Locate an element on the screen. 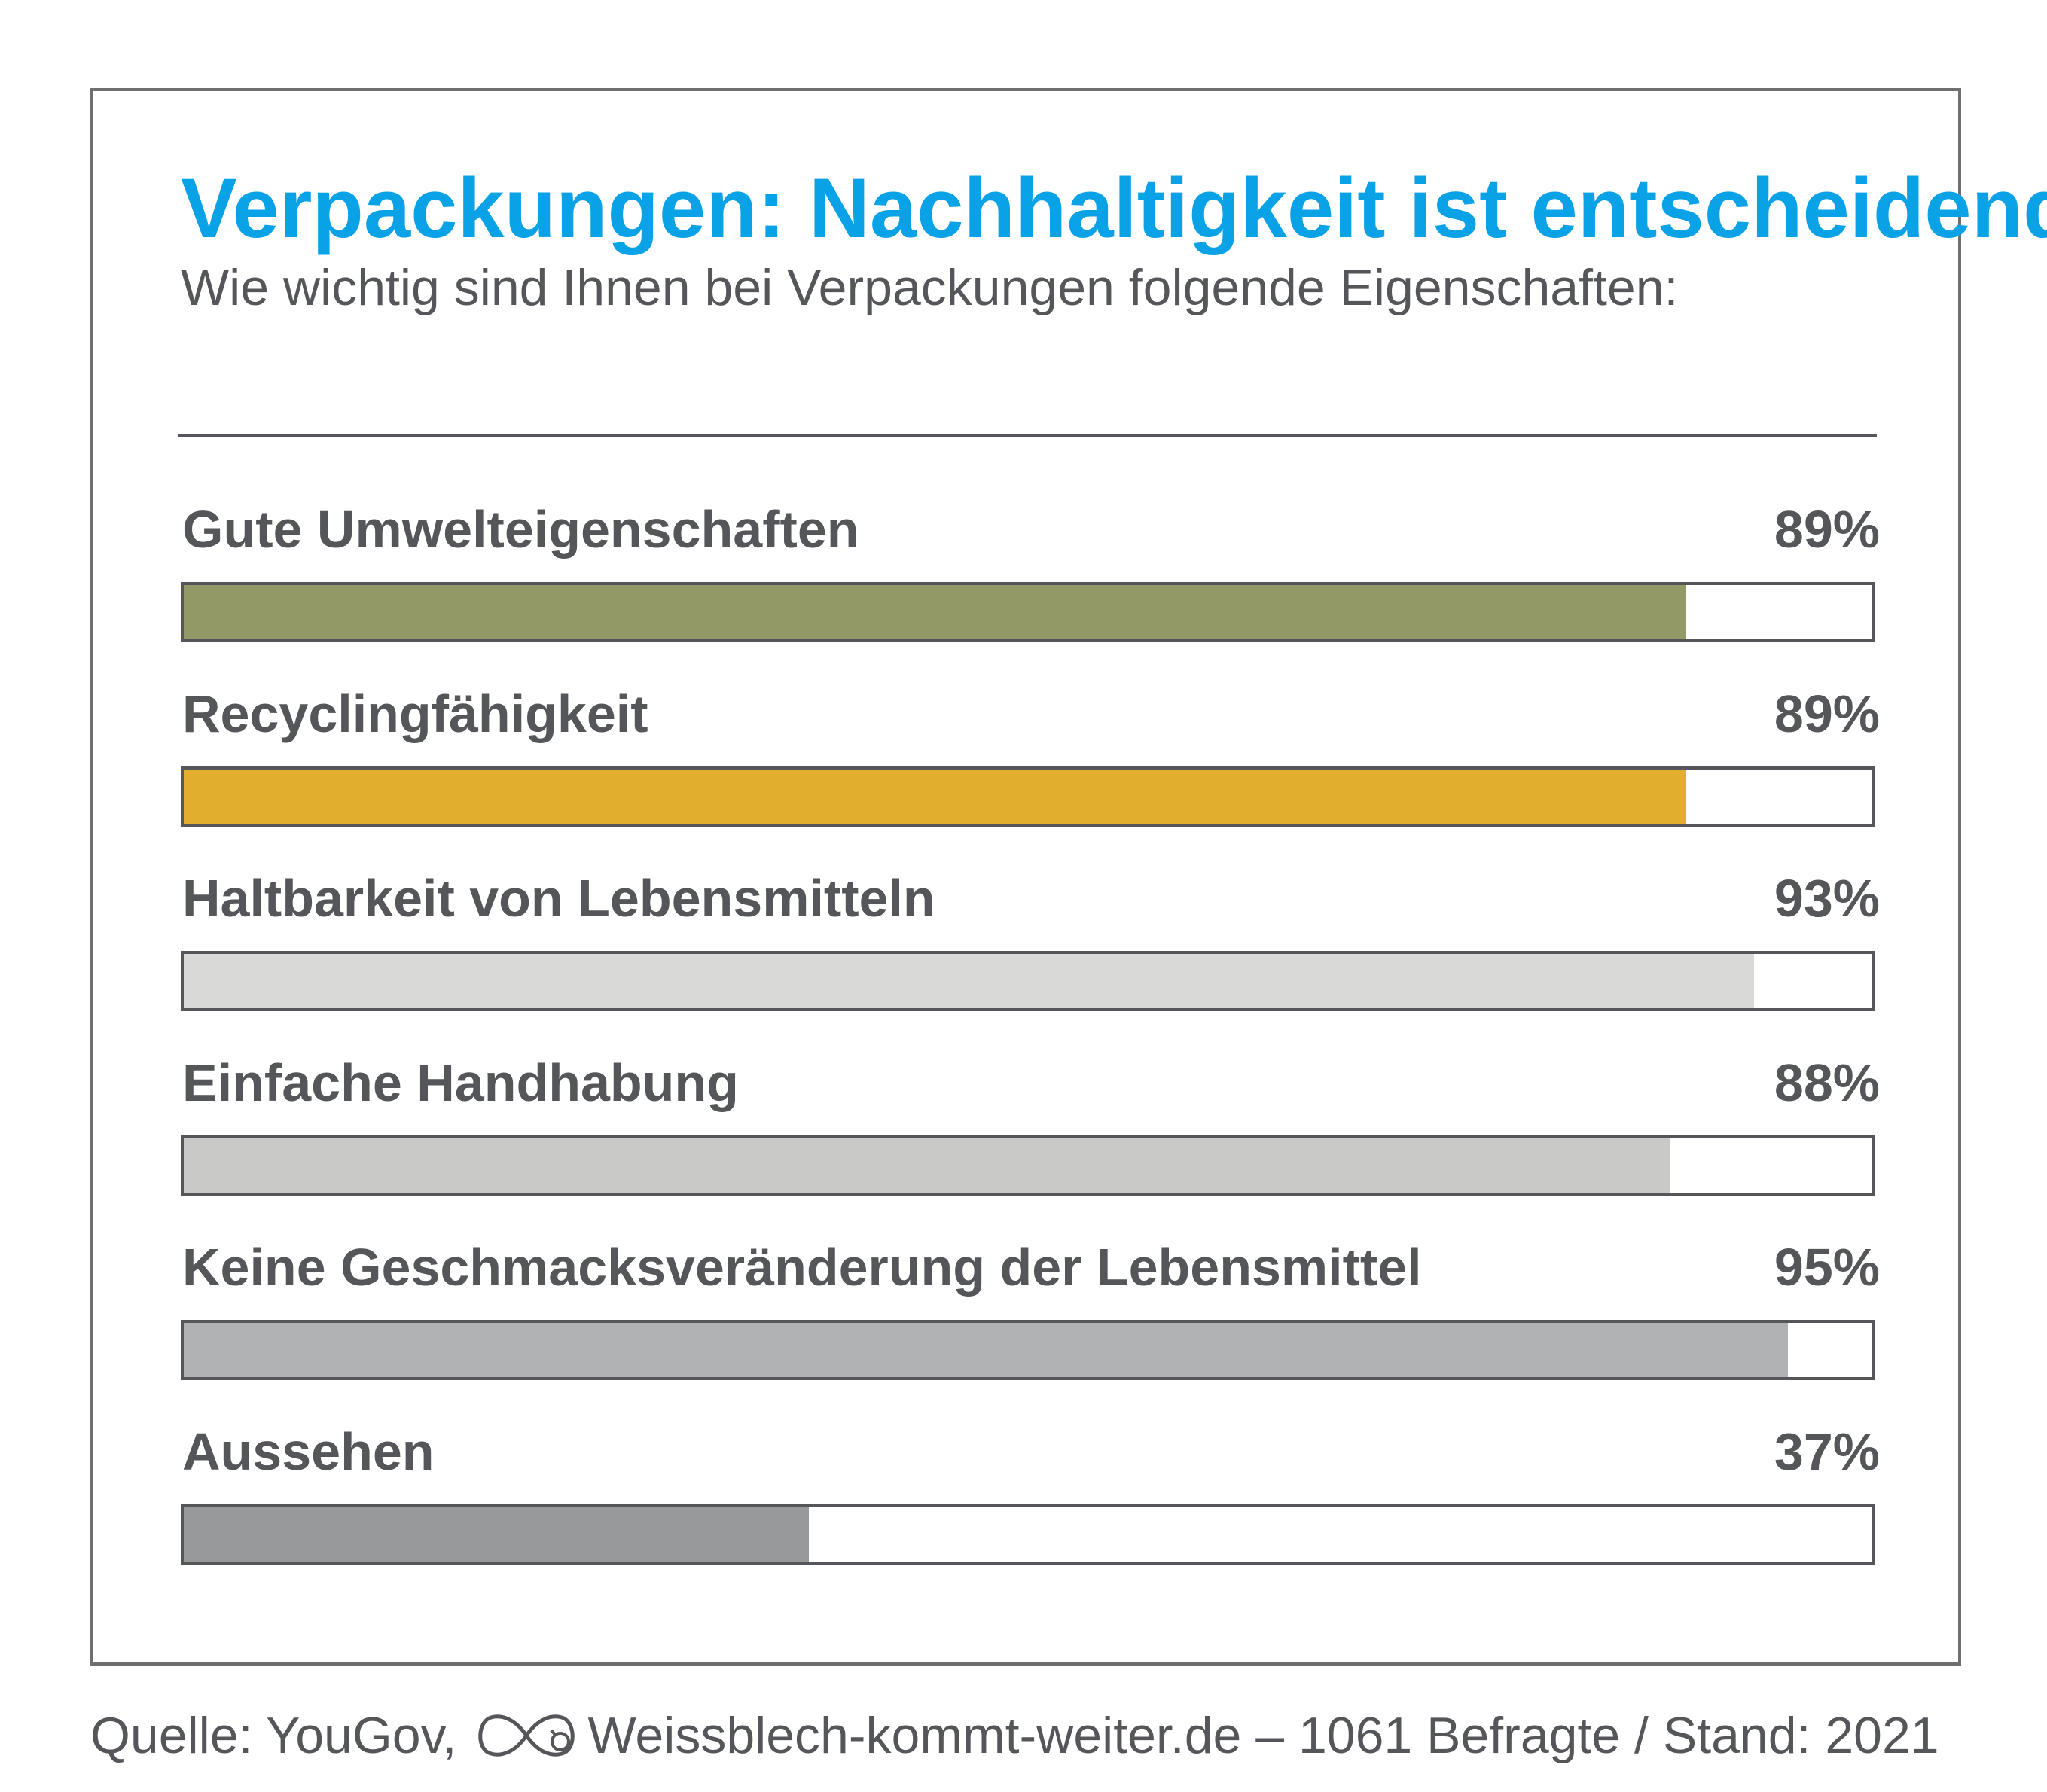  bar-value-label: 93% is located at coordinates (1827, 898).